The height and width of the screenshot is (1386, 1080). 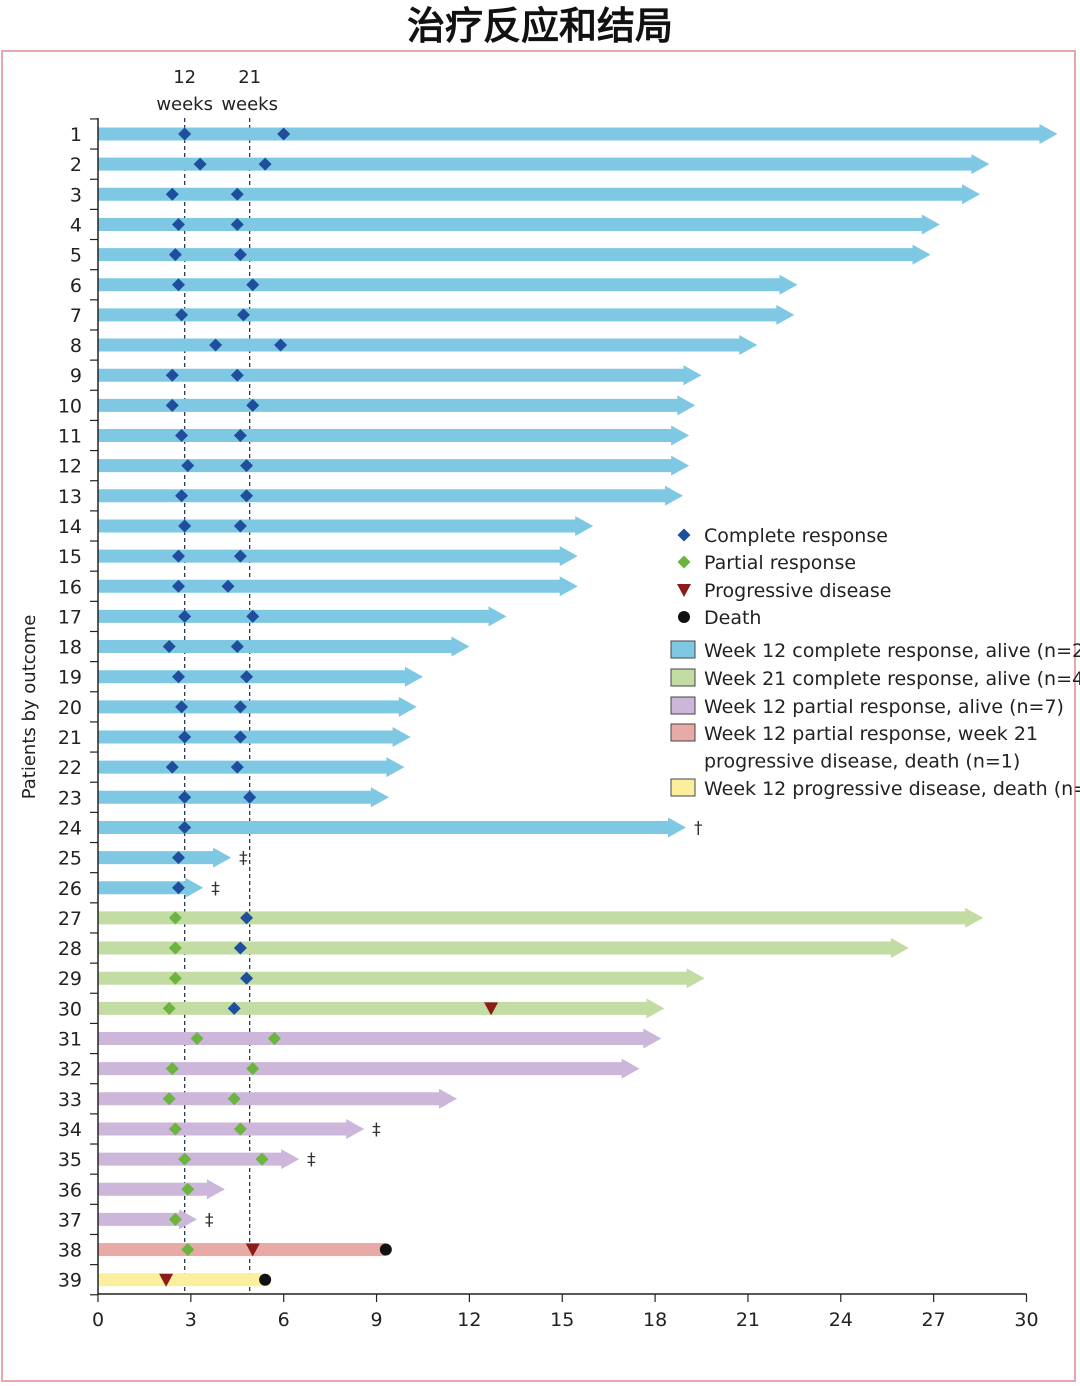 What do you see at coordinates (153, 858) in the screenshot?
I see `patient-row: ‡ 25` at bounding box center [153, 858].